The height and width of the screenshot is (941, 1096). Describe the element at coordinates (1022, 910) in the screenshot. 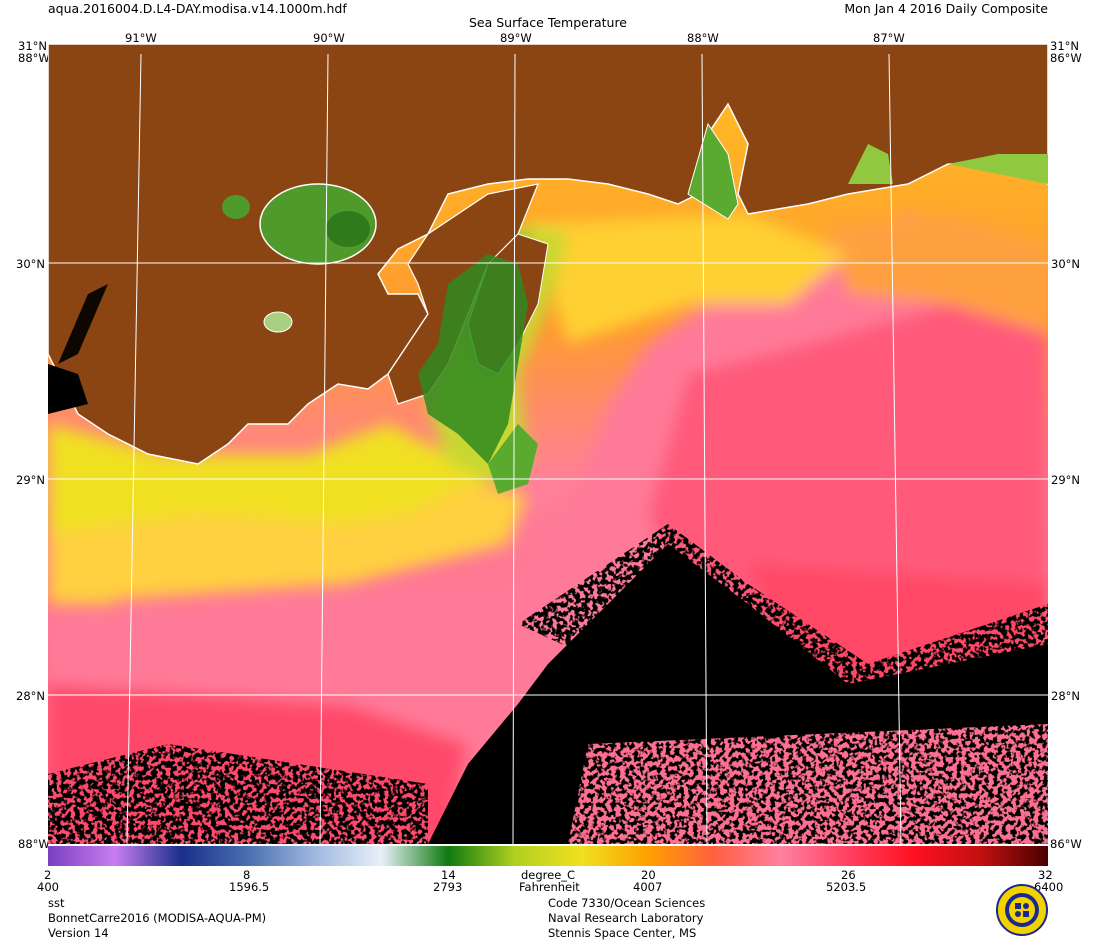

I see `nrl-seal-logo` at that location.